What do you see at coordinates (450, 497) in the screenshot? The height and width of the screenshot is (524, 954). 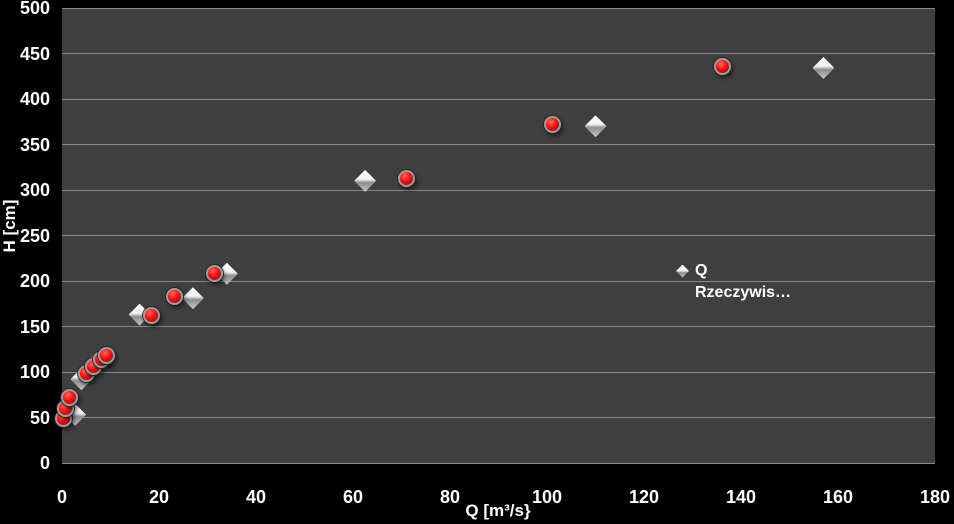 I see `x-tick-label: 80` at bounding box center [450, 497].